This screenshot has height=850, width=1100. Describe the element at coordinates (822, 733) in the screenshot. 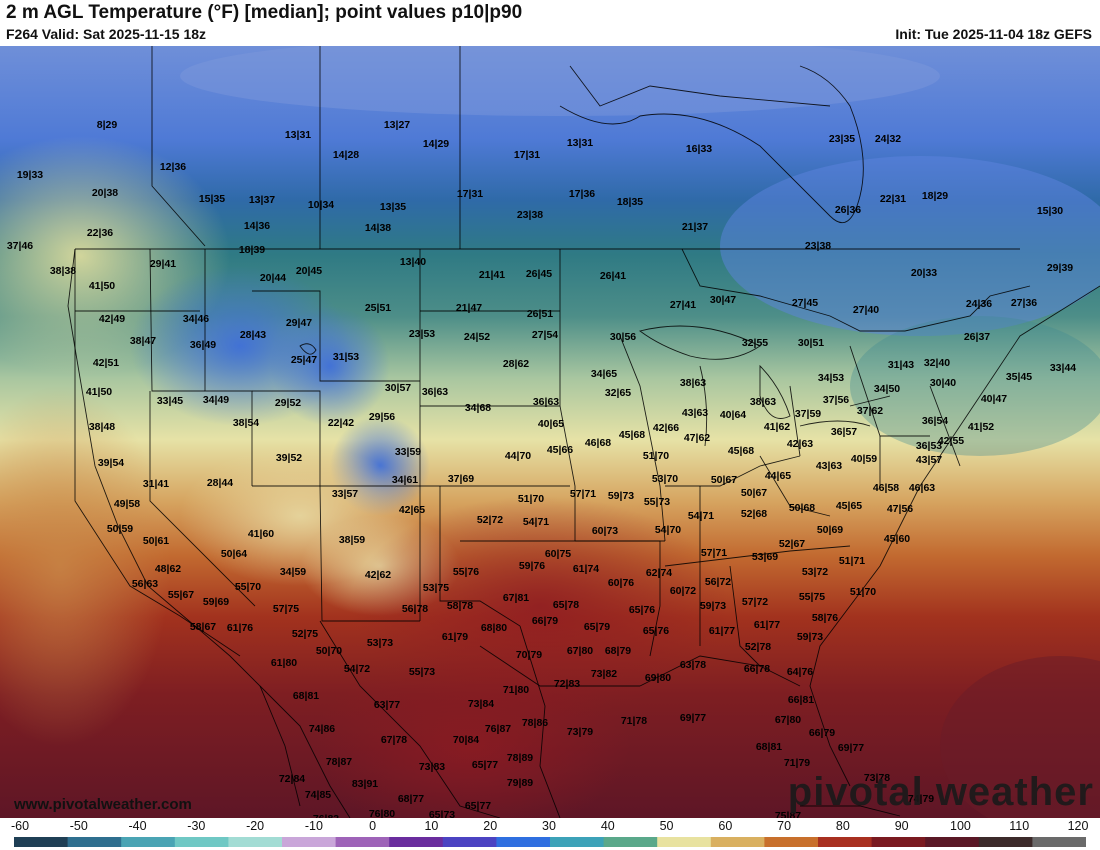

I see `point-value-label: 66|79` at that location.